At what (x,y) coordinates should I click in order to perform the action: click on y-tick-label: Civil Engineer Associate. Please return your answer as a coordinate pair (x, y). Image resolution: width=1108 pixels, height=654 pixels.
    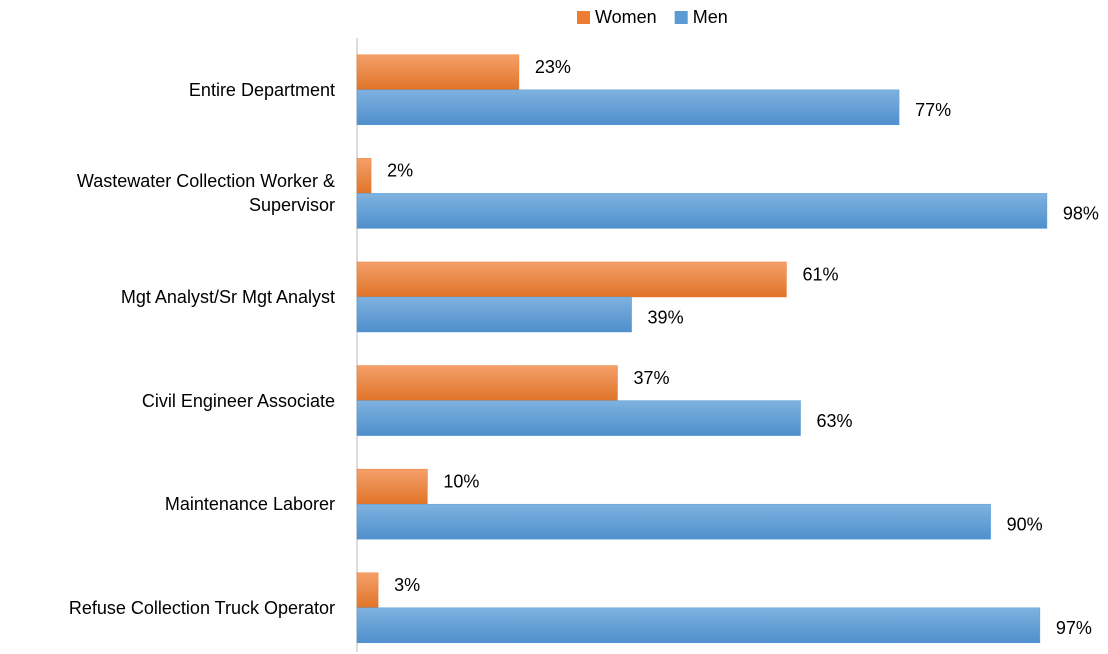
    Looking at the image, I should click on (238, 400).